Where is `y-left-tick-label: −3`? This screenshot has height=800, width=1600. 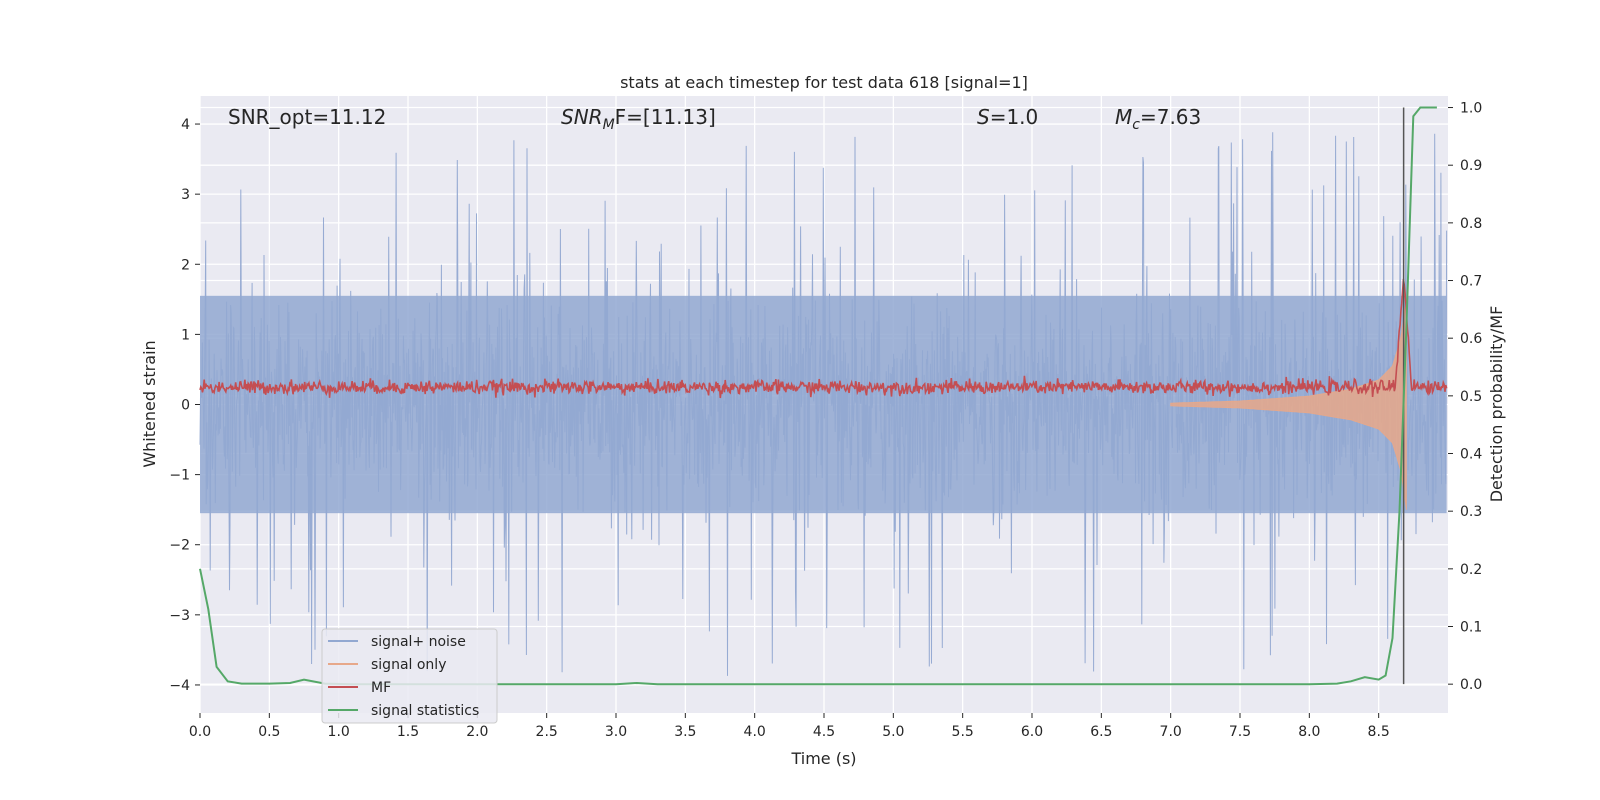 y-left-tick-label: −3 is located at coordinates (179, 616).